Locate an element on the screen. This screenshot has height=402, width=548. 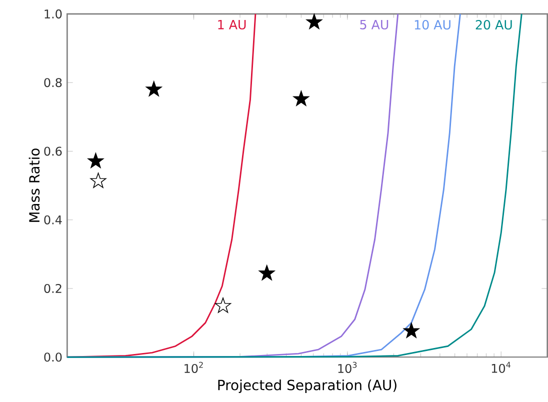
y-tick-label: 0.4 is located at coordinates (53, 220).